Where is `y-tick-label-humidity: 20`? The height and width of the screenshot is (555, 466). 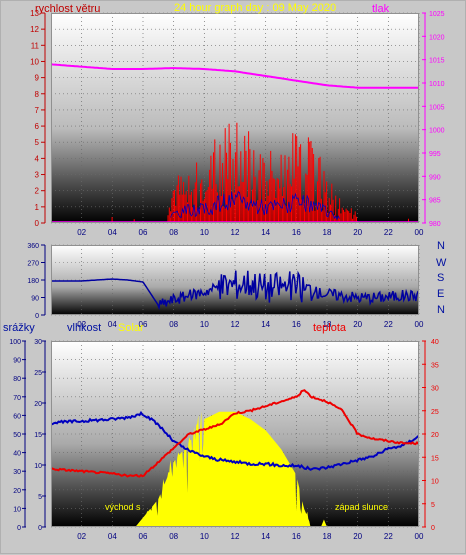 y-tick-label-humidity: 20 is located at coordinates (17, 491).